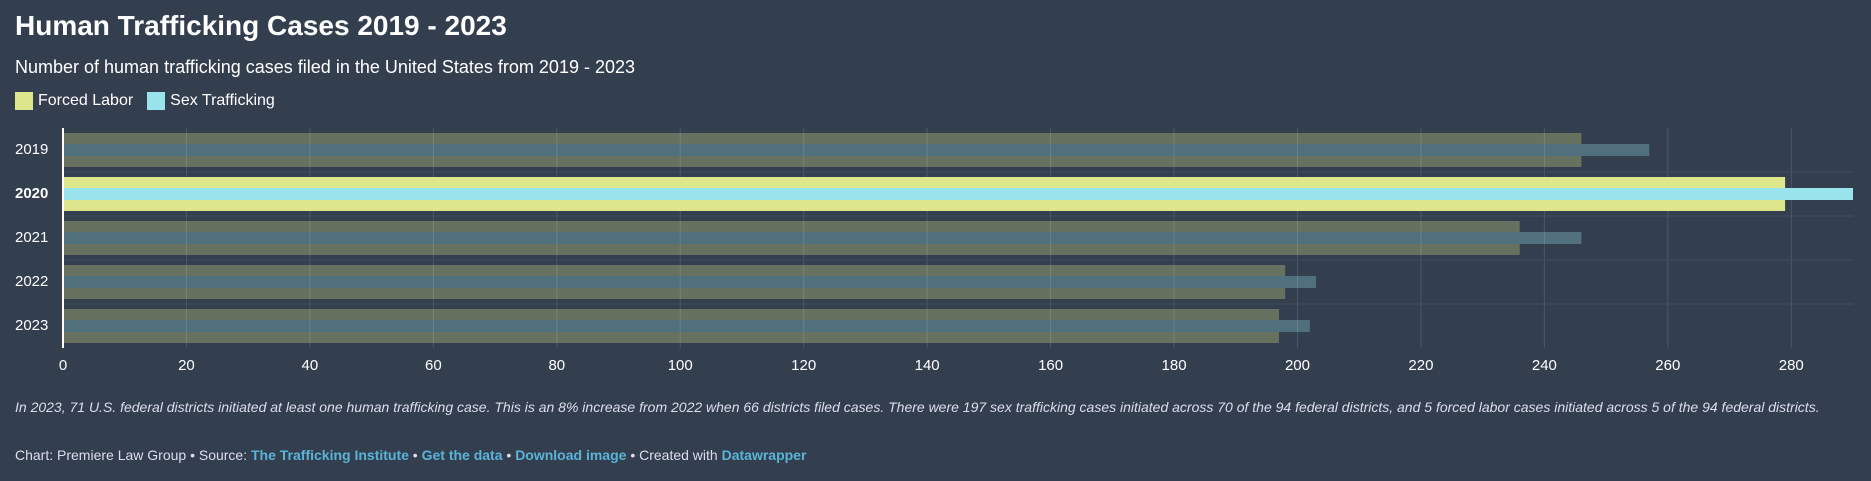 This screenshot has height=481, width=1871. I want to click on credit: Chart: Premiere Law Group • Source:, so click(131, 455).